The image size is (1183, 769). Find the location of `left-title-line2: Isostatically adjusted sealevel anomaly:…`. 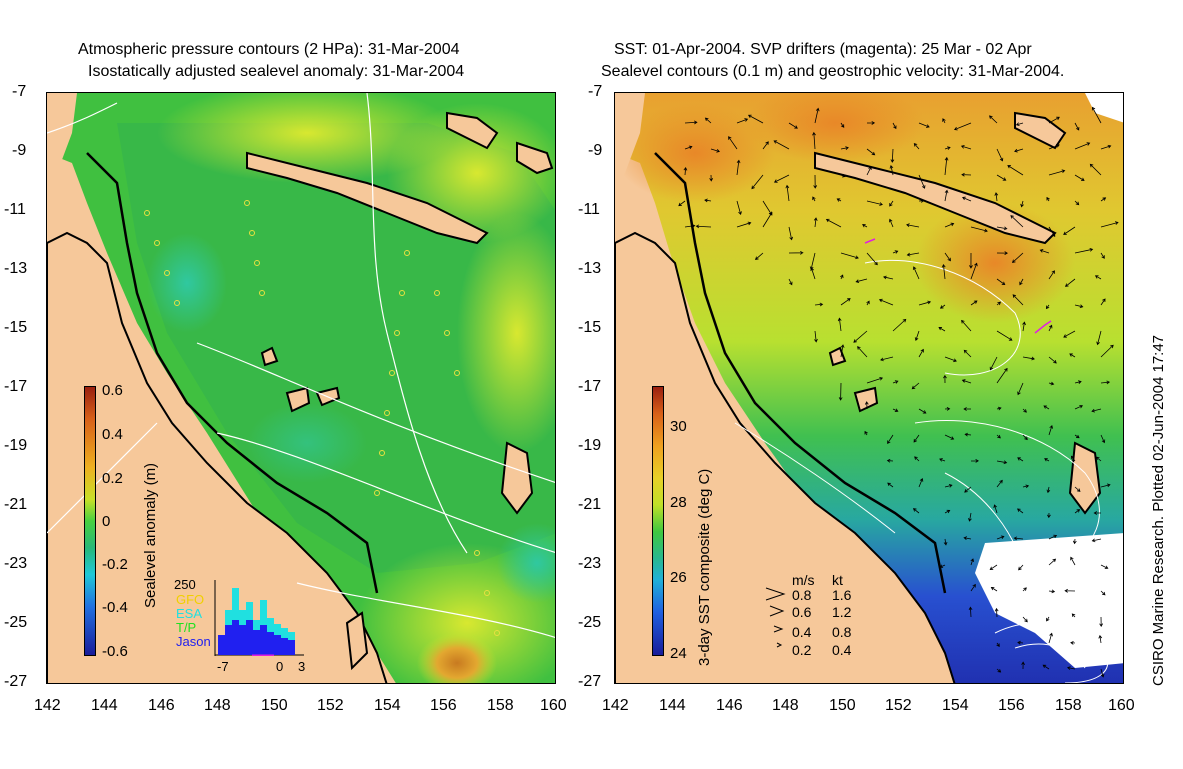

left-title-line2: Isostatically adjusted sealevel anomaly:… is located at coordinates (276, 71).